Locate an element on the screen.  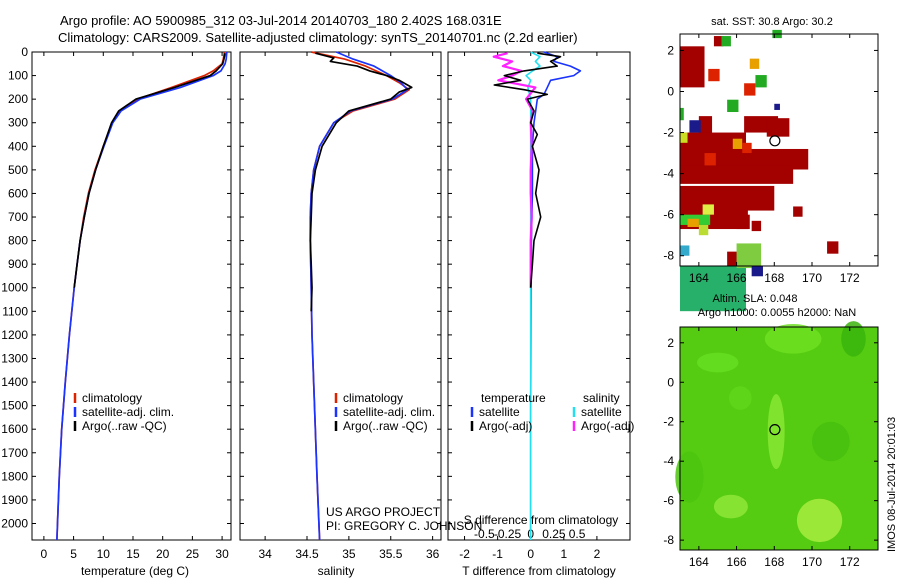
x-tick-label: 34 is located at coordinates (265, 554).